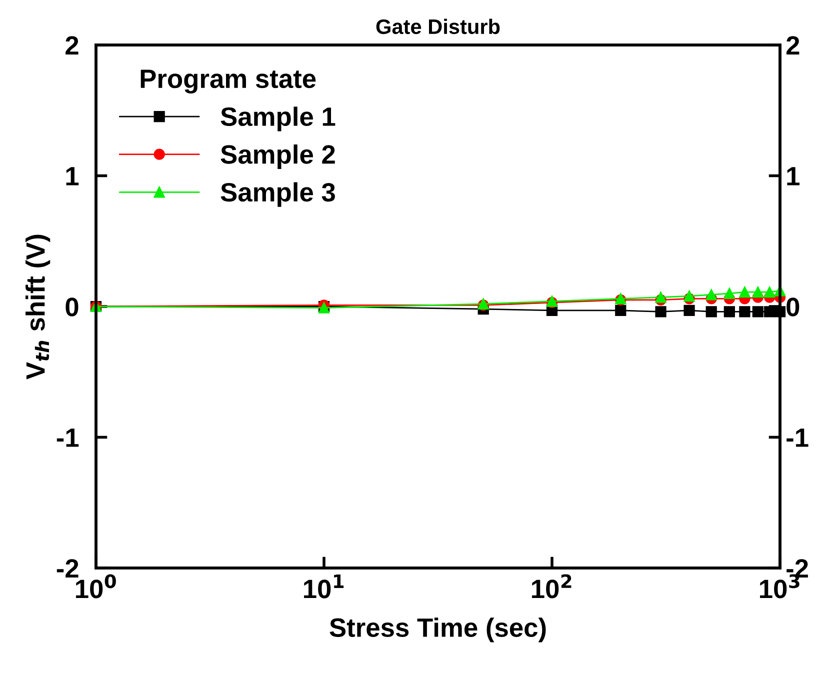 Image resolution: width=827 pixels, height=675 pixels. Describe the element at coordinates (67, 568) in the screenshot. I see `y-tick-label: -2` at that location.